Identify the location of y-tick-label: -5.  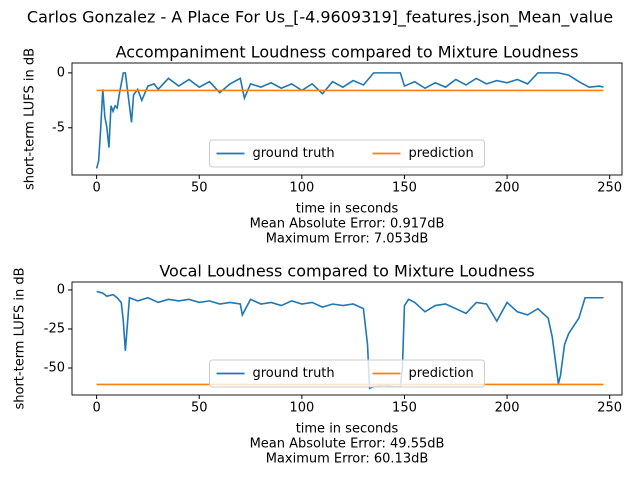
(58, 127).